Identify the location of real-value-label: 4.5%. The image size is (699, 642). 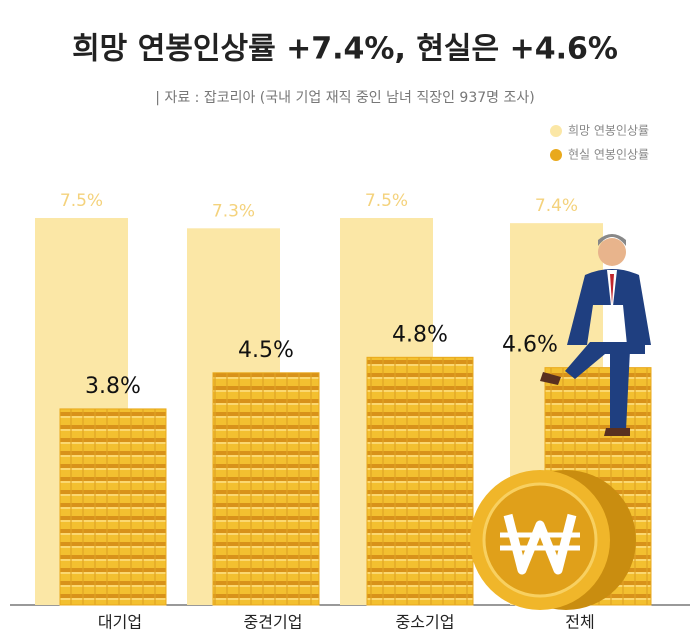
(266, 350).